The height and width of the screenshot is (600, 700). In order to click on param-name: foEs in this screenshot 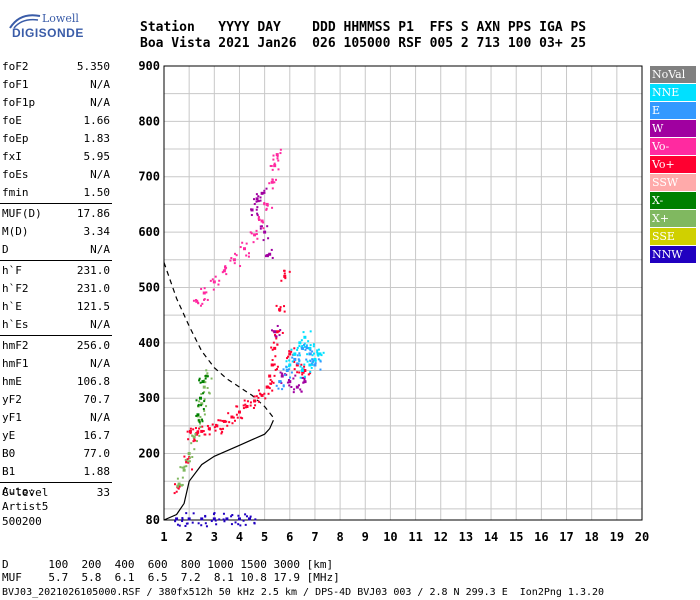, I will do `click(15, 174)`.